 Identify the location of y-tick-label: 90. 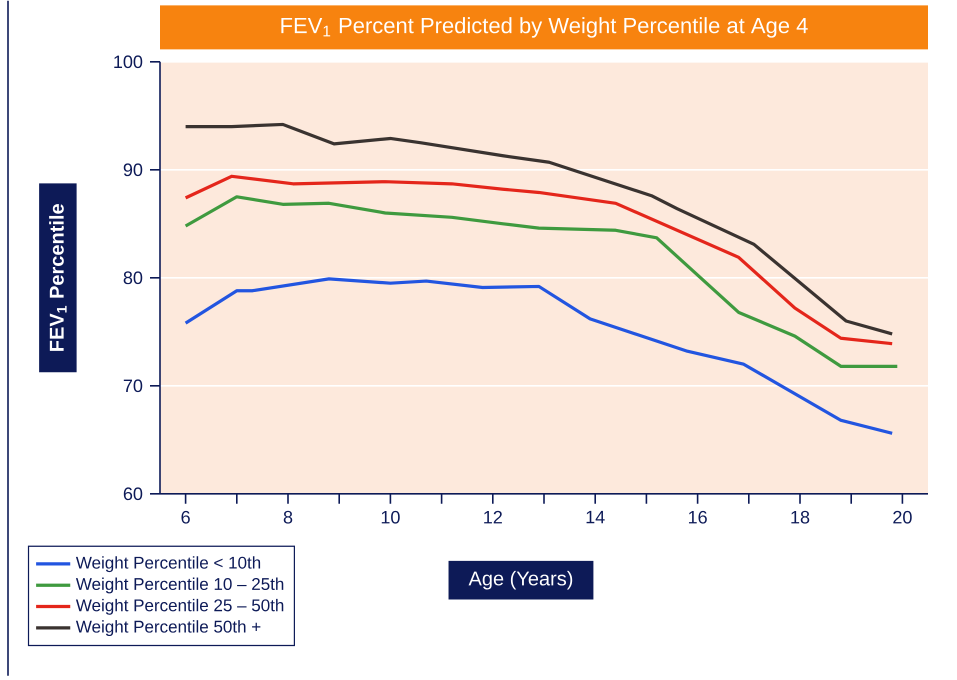
(133, 170).